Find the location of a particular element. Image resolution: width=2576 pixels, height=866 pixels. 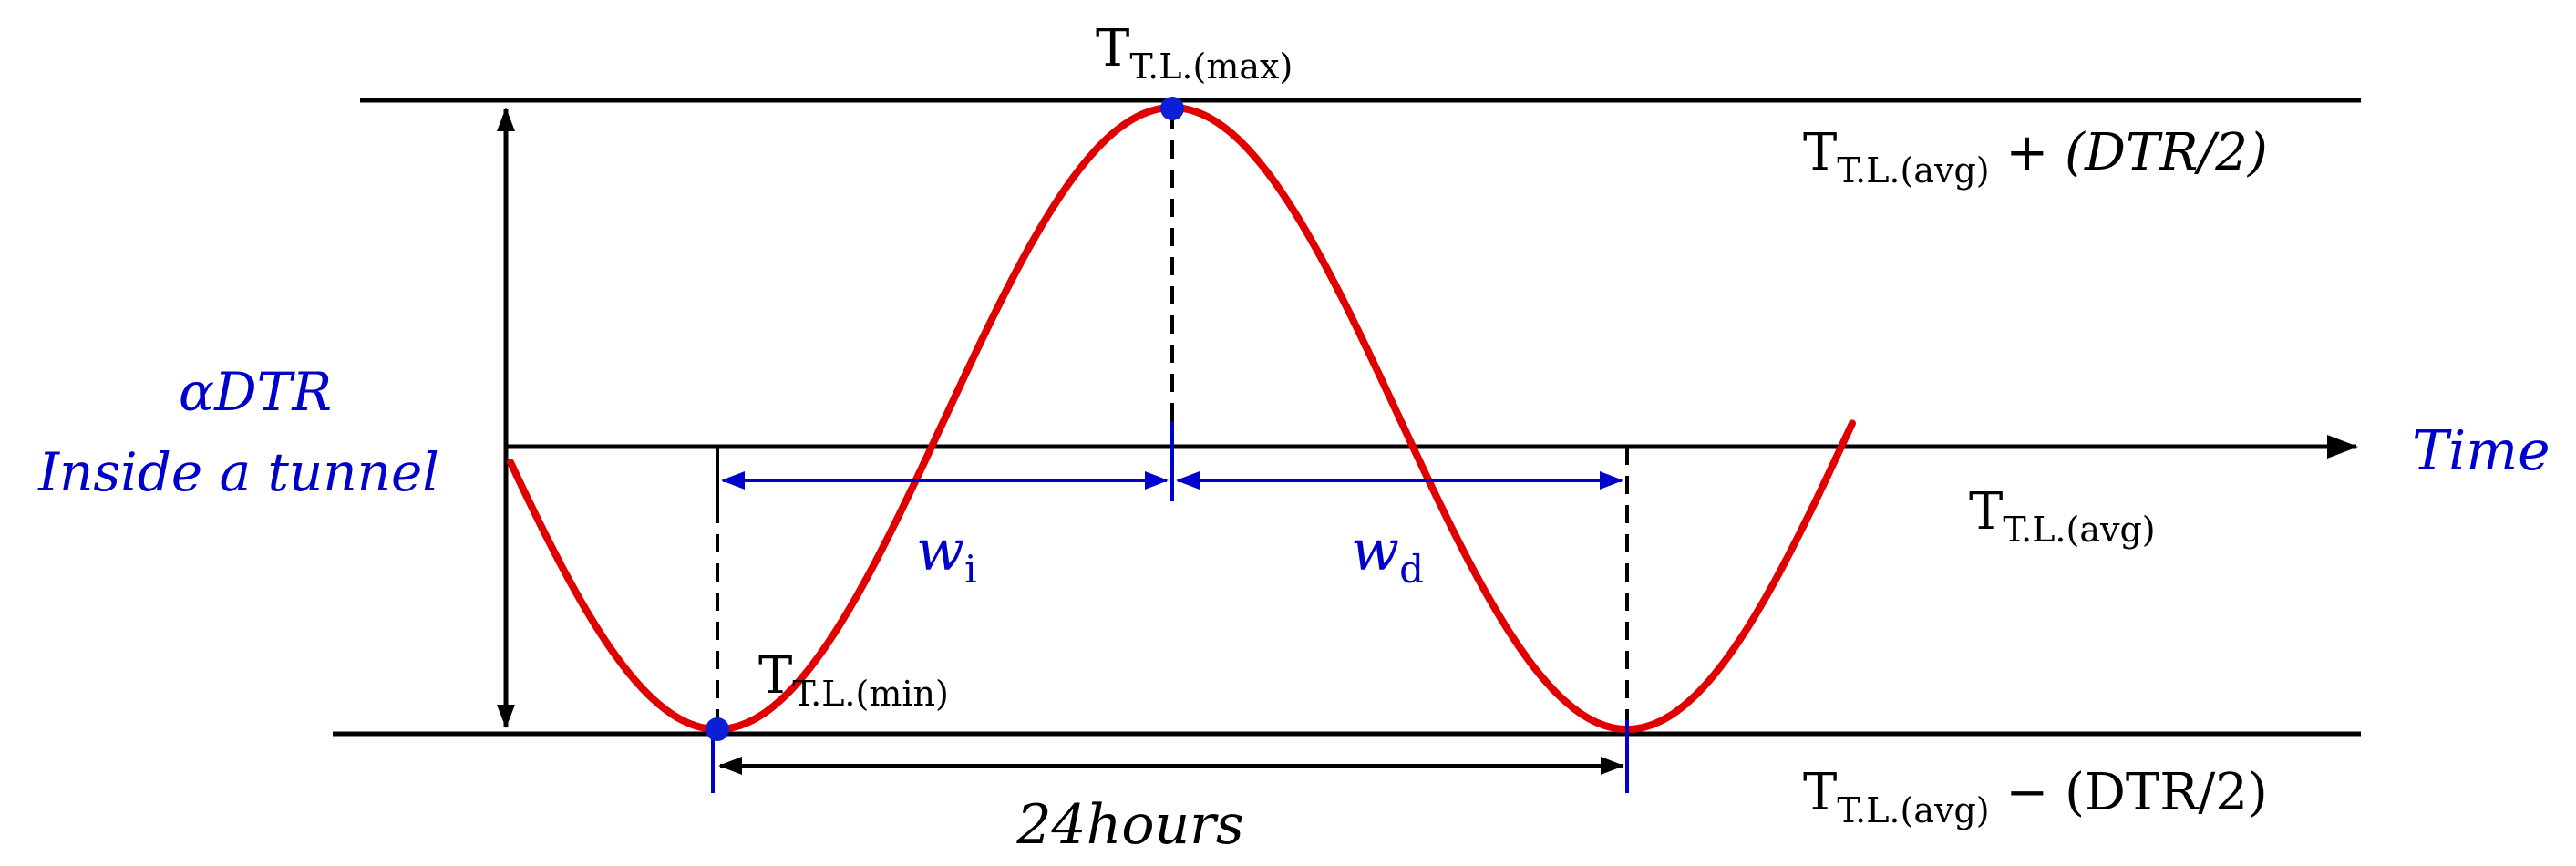

min-point-marker is located at coordinates (717, 729).